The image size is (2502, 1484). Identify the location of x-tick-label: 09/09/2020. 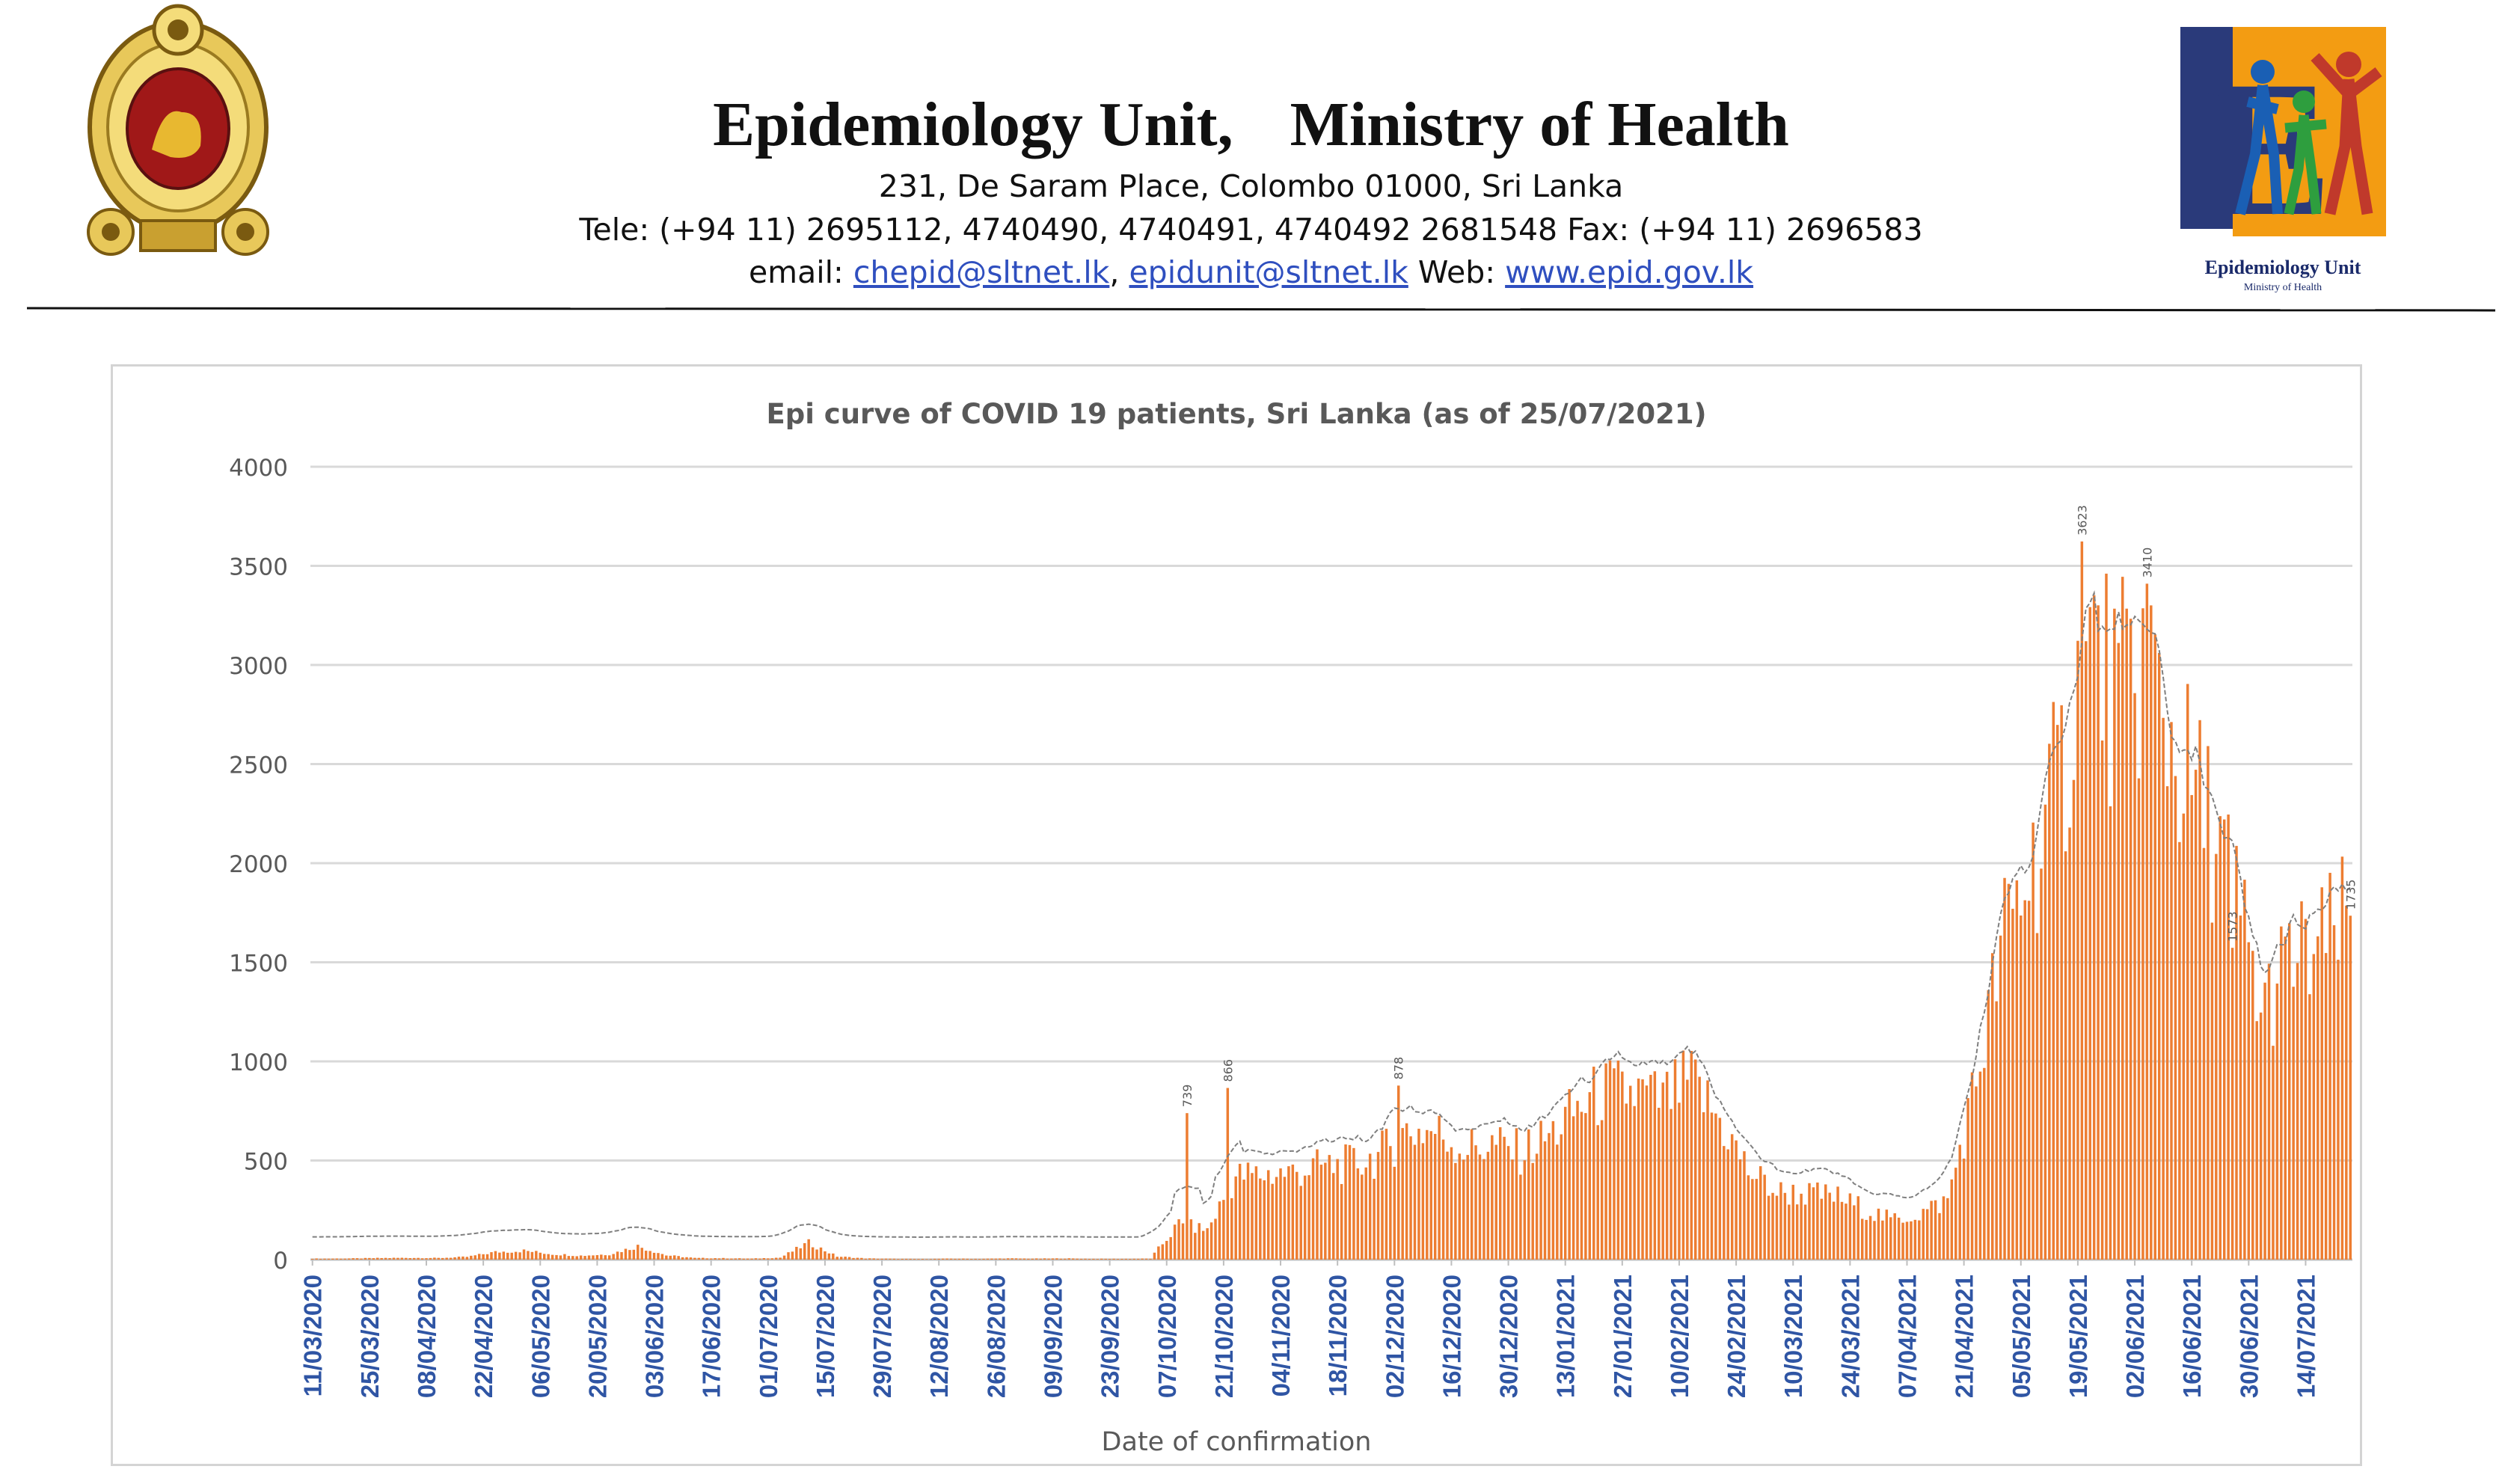
(1053, 1336).